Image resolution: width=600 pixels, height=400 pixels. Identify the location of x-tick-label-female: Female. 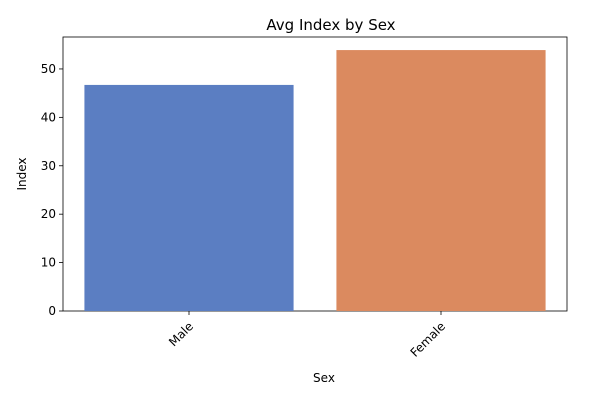
(428, 339).